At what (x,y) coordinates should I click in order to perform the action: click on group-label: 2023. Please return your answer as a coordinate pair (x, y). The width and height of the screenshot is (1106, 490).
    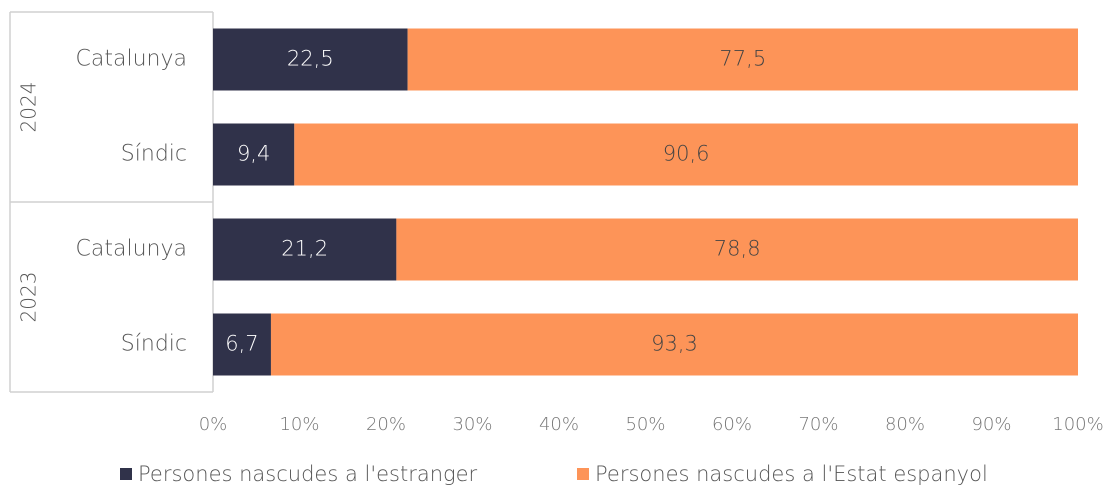
    Looking at the image, I should click on (29, 297).